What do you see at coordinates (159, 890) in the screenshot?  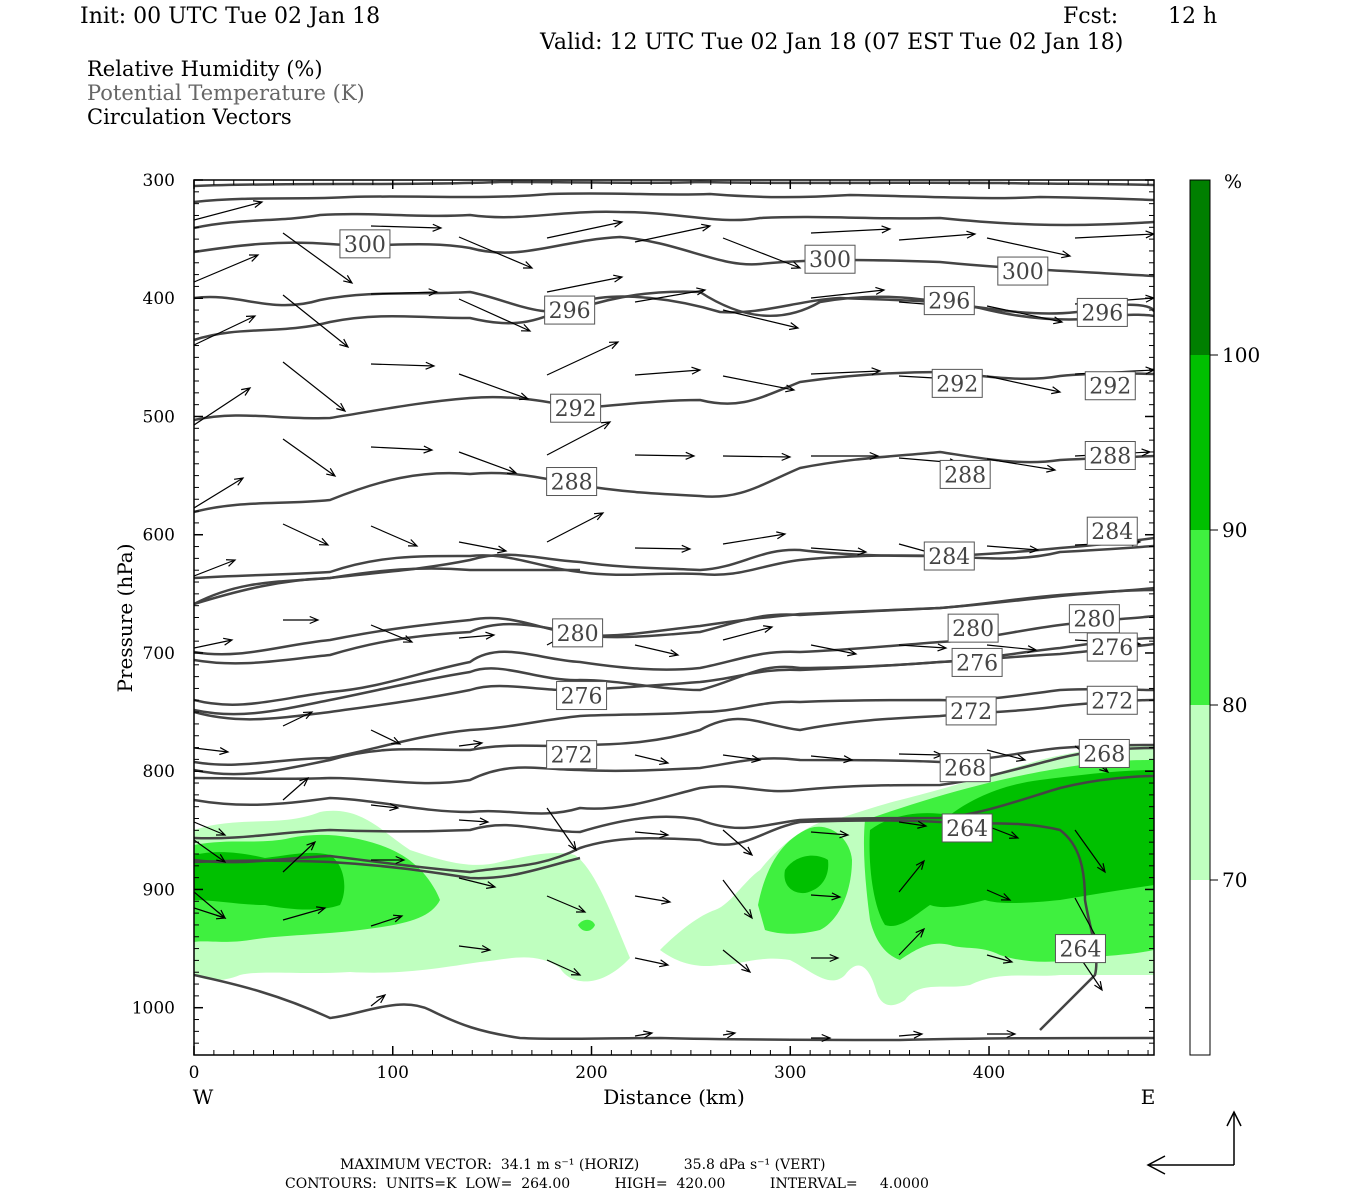 I see `y-tick-label: 900` at bounding box center [159, 890].